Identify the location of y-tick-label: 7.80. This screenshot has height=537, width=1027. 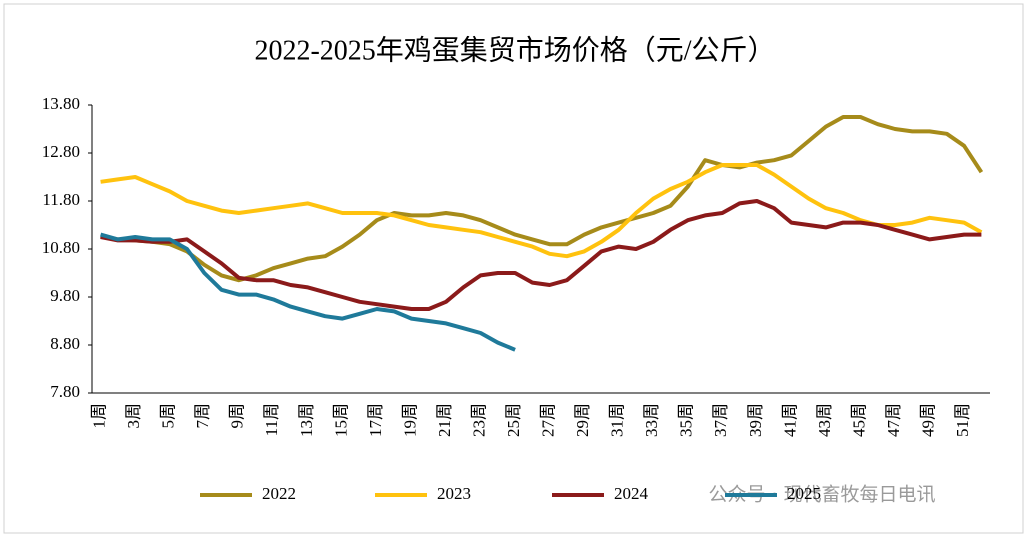
(65, 391).